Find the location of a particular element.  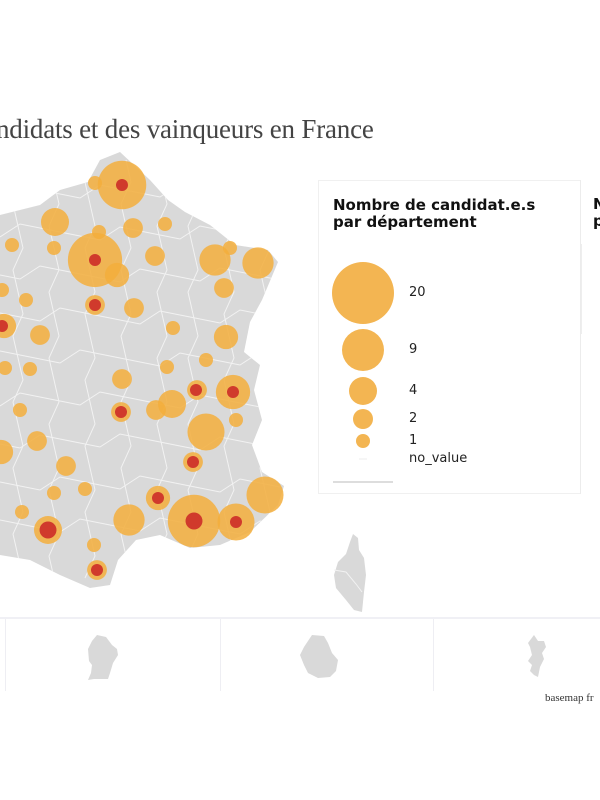

mayotte-island is located at coordinates (537, 656).